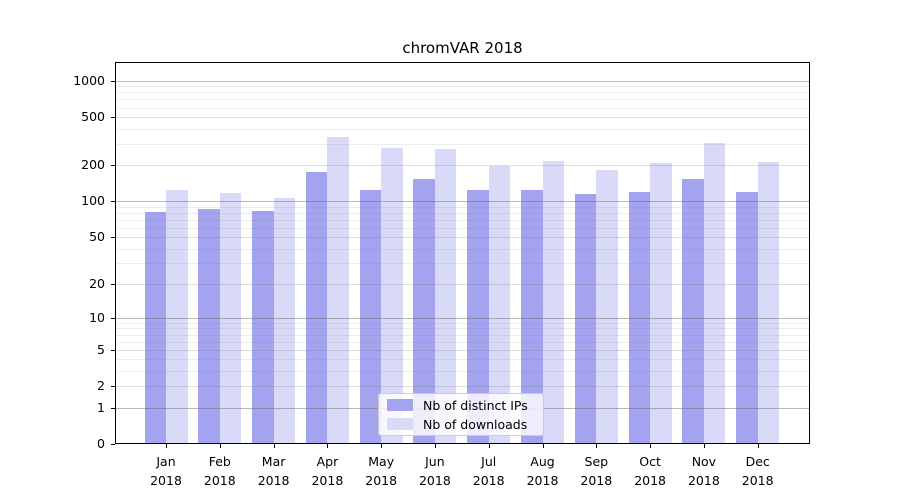  I want to click on bar-distinct-ips-dec, so click(747, 318).